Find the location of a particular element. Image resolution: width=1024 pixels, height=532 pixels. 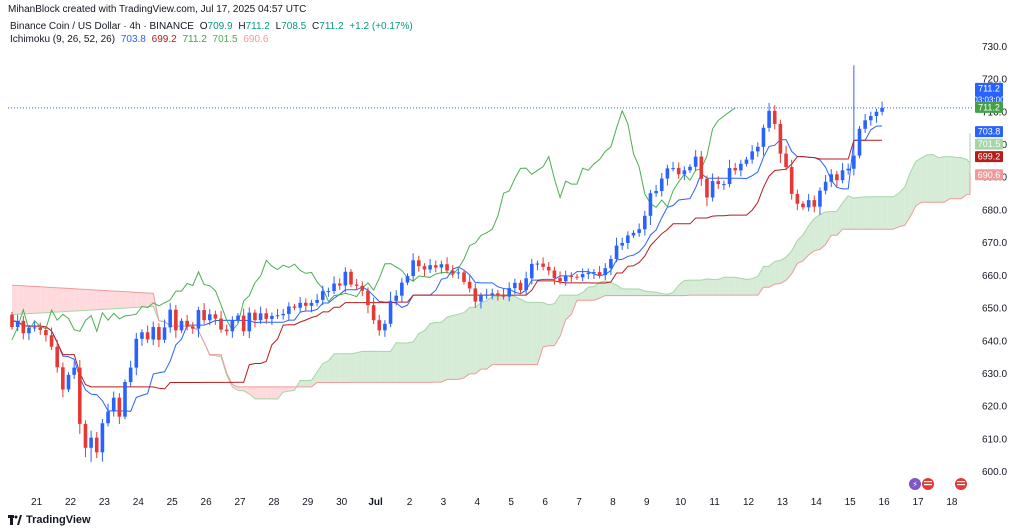

price-tick-label: 610.0 is located at coordinates (994, 439).